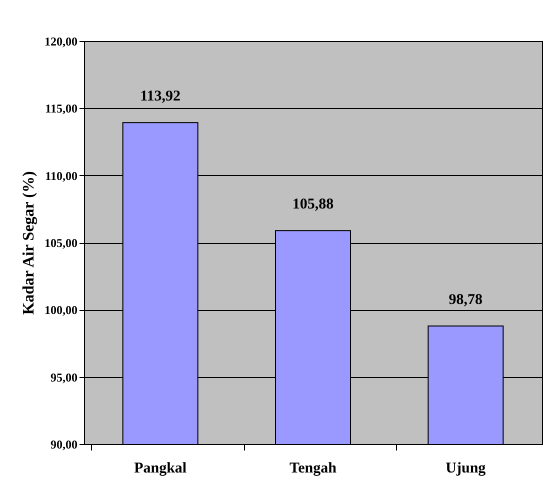 The height and width of the screenshot is (495, 557). Describe the element at coordinates (61, 310) in the screenshot. I see `y-tick-label: 100,00` at that location.